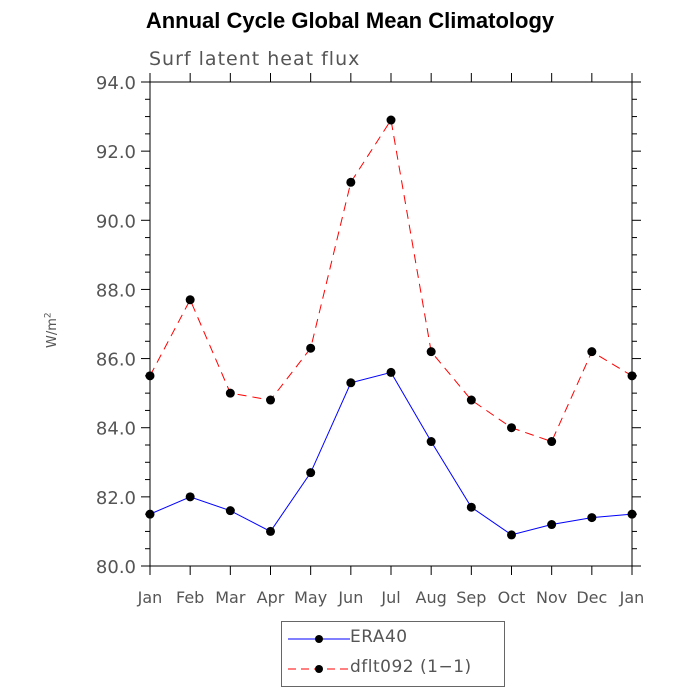  I want to click on legend-label-era40: ERA40, so click(379, 637).